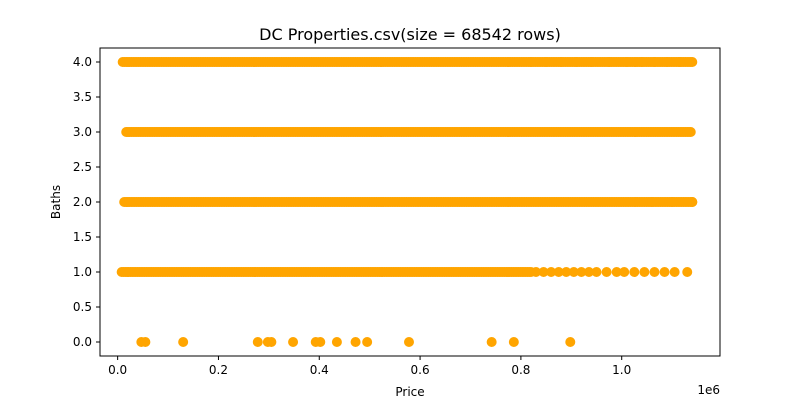 The width and height of the screenshot is (800, 400). Describe the element at coordinates (319, 370) in the screenshot. I see `x-tick-label: 0.4` at that location.